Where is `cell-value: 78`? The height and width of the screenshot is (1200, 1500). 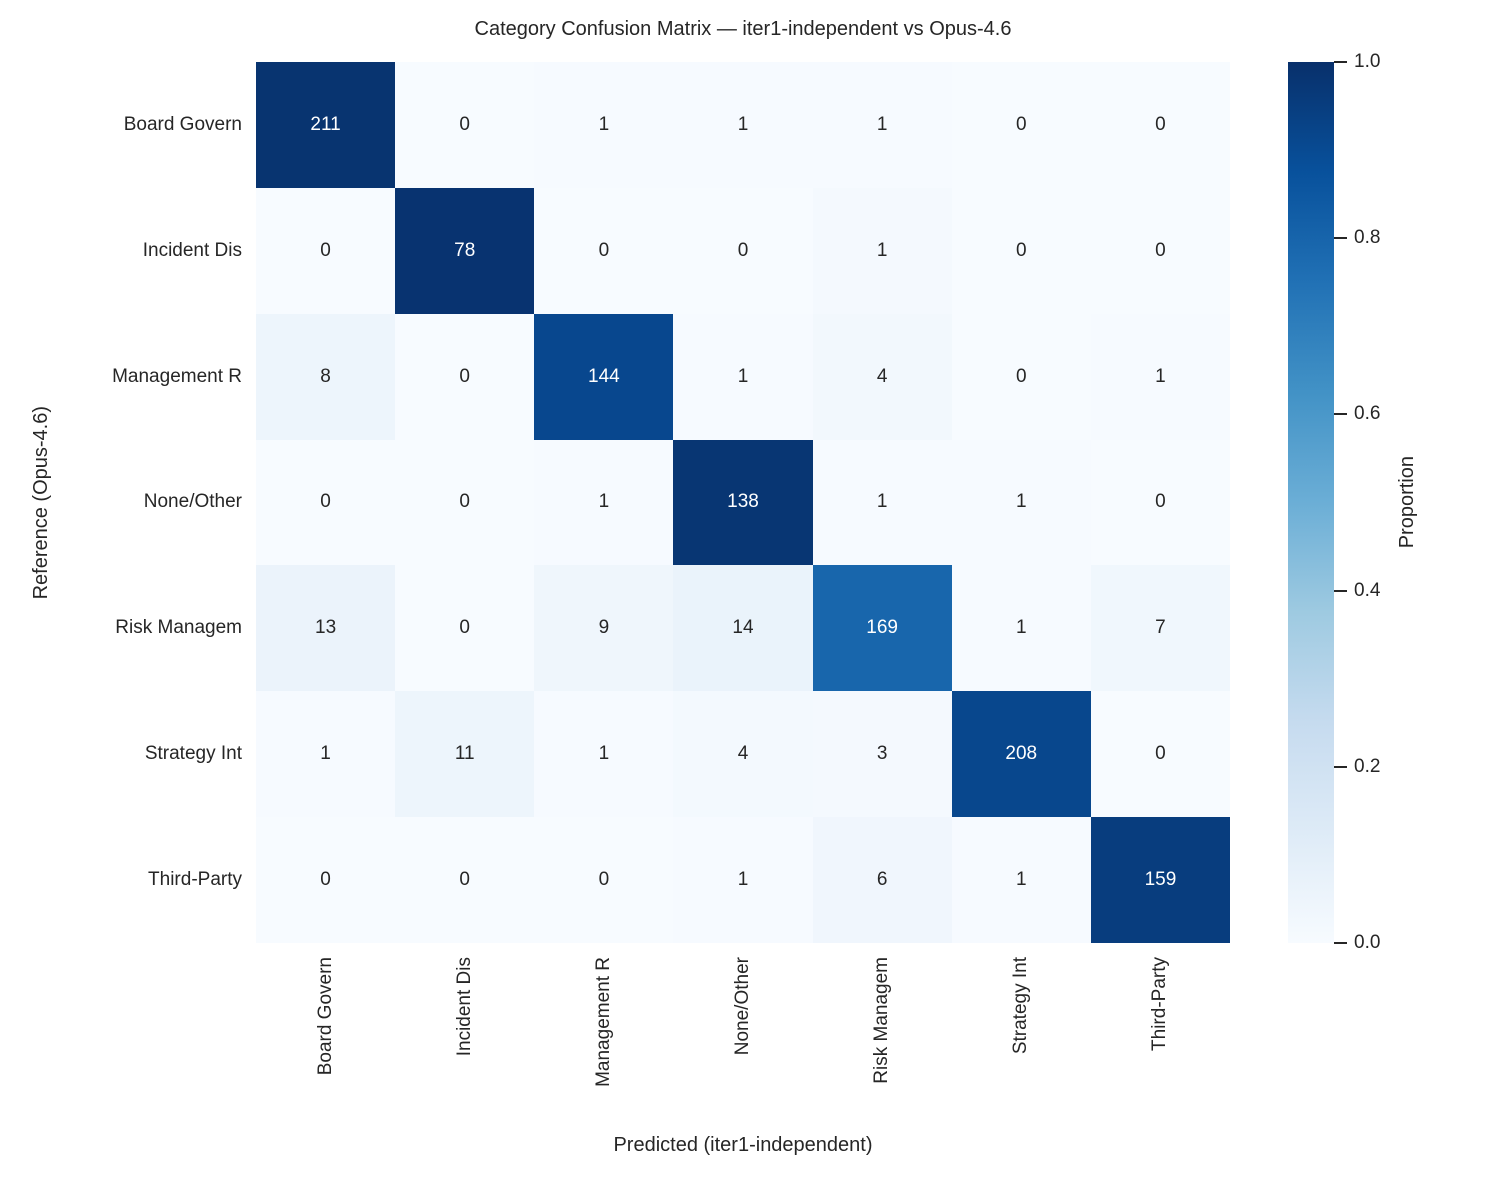
cell-value: 78 is located at coordinates (465, 250).